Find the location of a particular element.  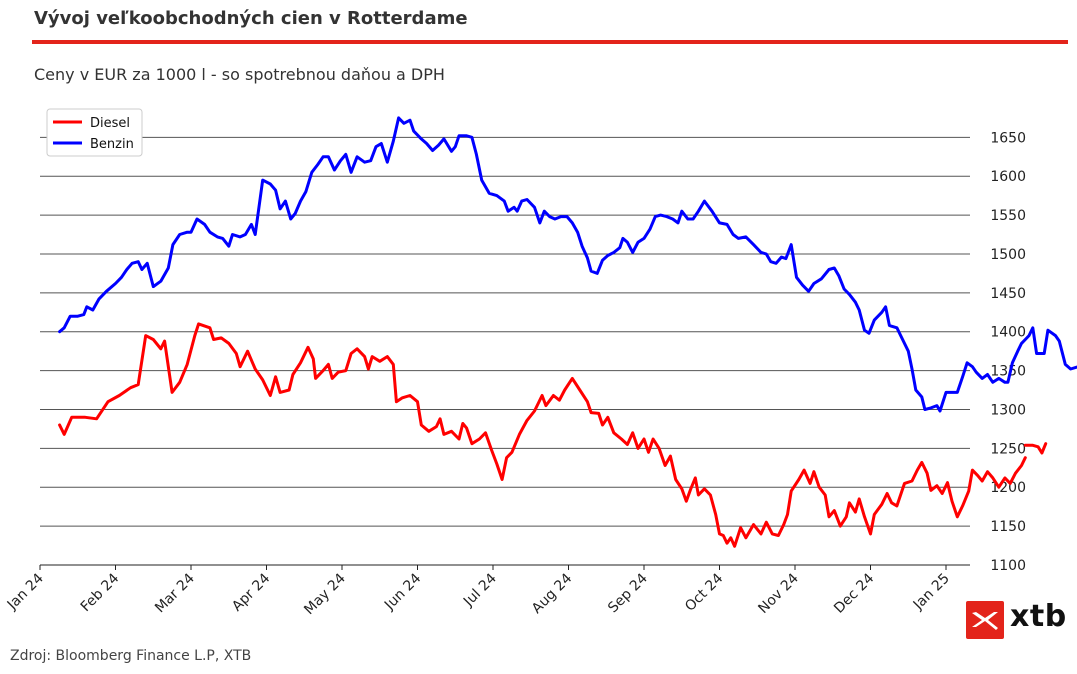

y-tick-label-1650: 1650 is located at coordinates (1008, 138).